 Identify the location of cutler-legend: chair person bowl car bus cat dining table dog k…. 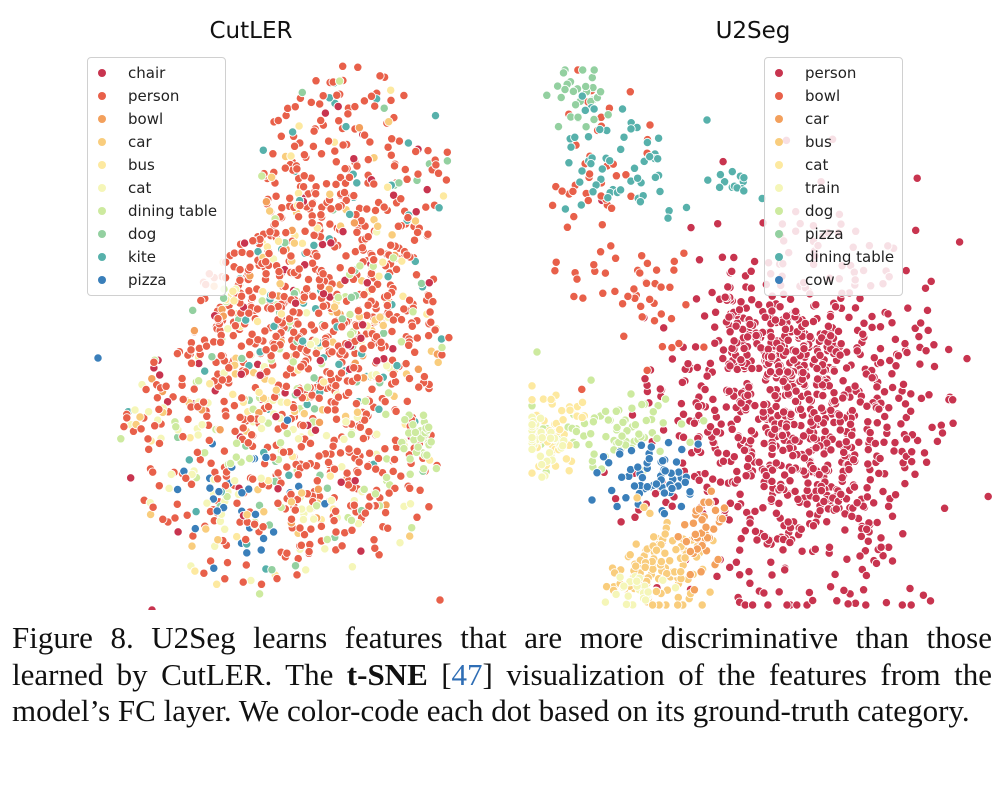
(157, 176).